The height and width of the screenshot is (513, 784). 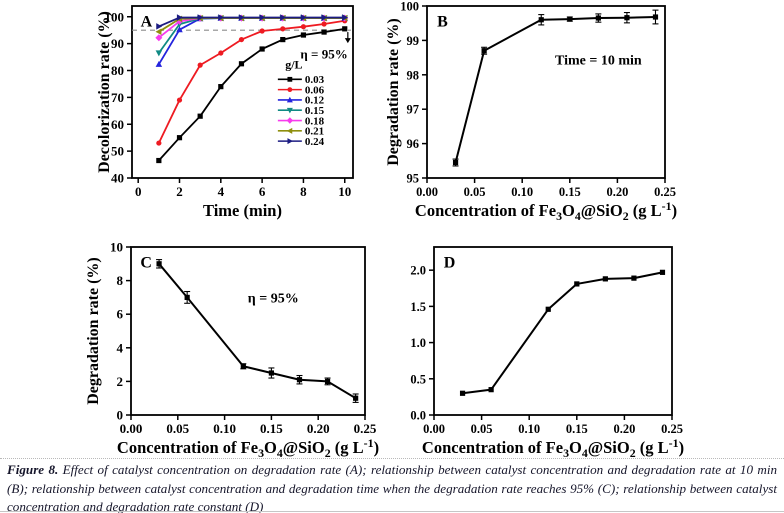 I want to click on svg-text: 0.5, so click(x=418, y=379).